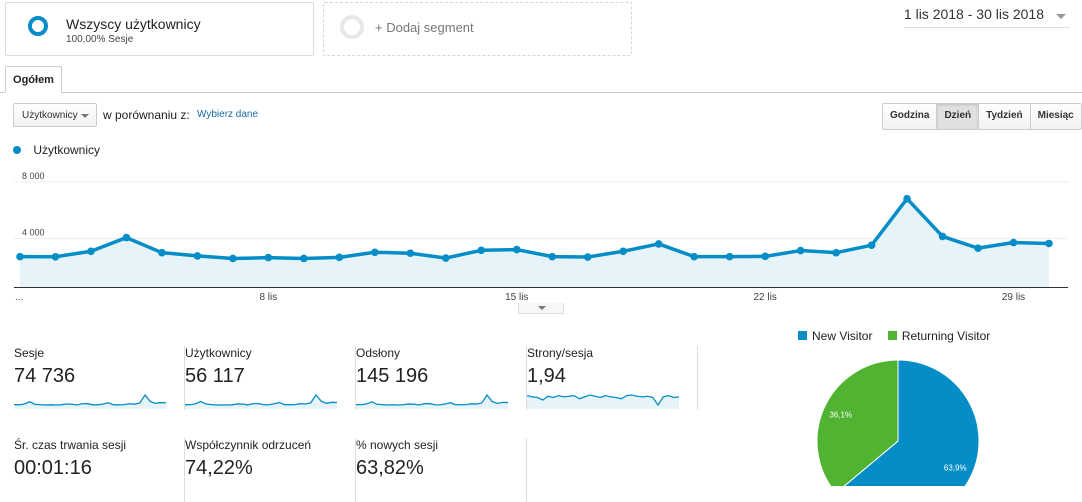 This screenshot has width=1082, height=502. What do you see at coordinates (955, 468) in the screenshot?
I see `pie-slice-label: 63,9%` at bounding box center [955, 468].